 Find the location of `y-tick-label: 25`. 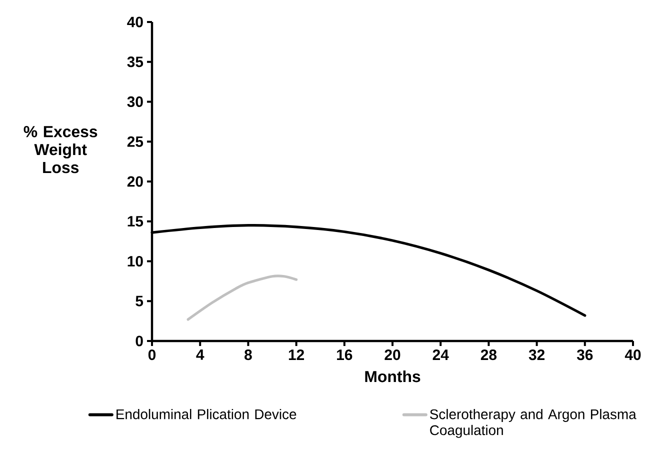

y-tick-label: 25 is located at coordinates (135, 141).